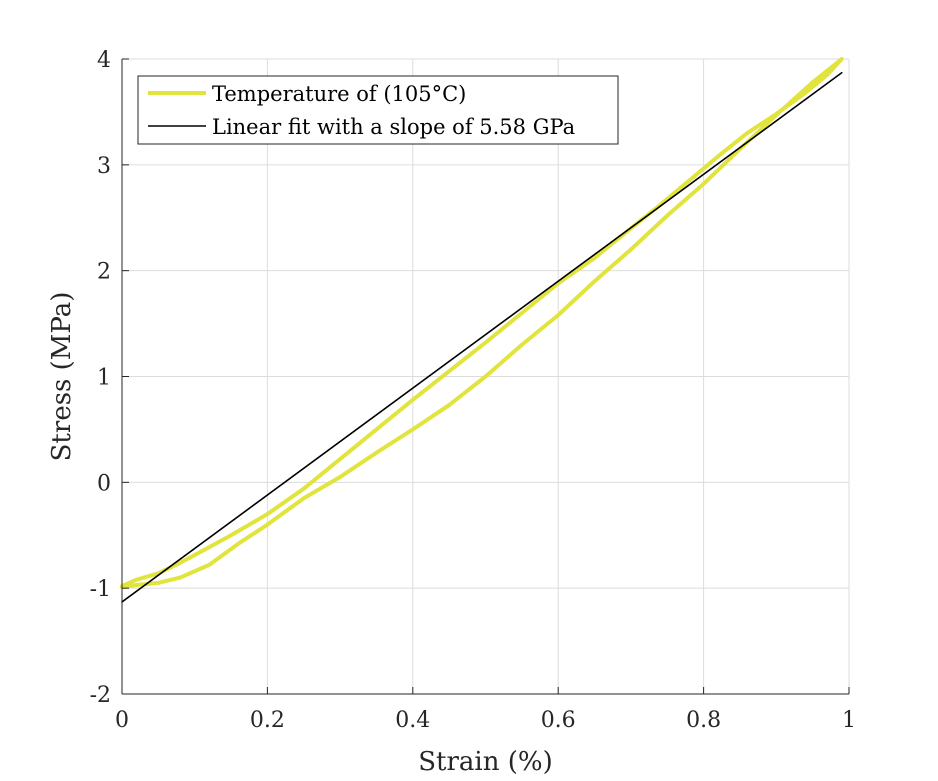 This screenshot has width=938, height=781. Describe the element at coordinates (122, 720) in the screenshot. I see `x-tick-label: 0` at that location.